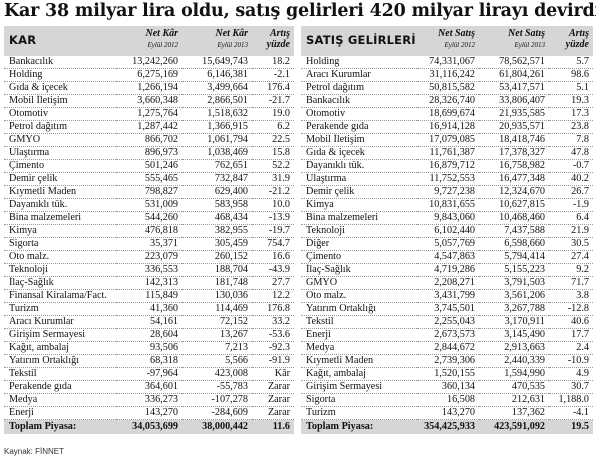  I want to click on row-value-2012: 28,326,740, so click(448, 101).